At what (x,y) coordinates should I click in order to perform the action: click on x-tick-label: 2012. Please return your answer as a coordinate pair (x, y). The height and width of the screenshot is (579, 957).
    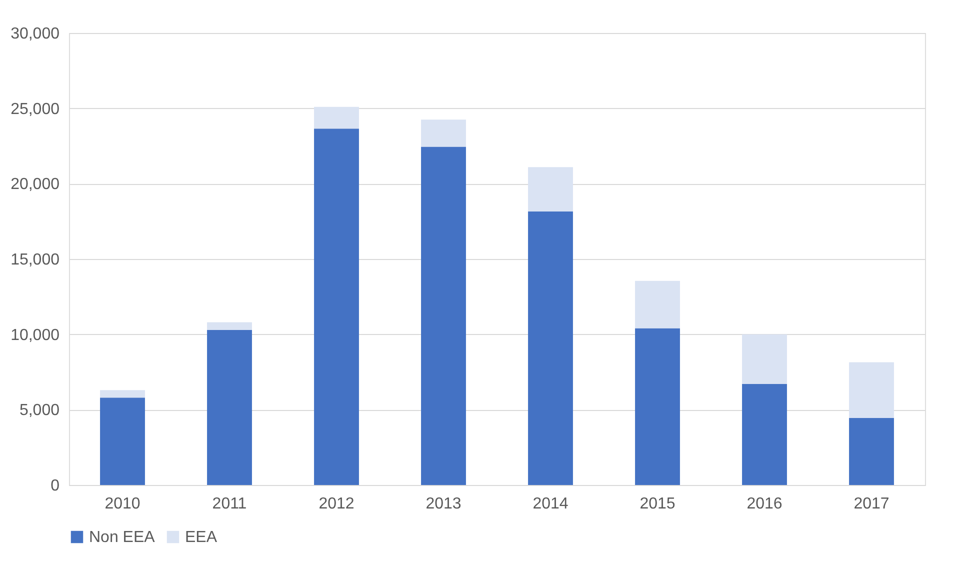
    Looking at the image, I should click on (336, 504).